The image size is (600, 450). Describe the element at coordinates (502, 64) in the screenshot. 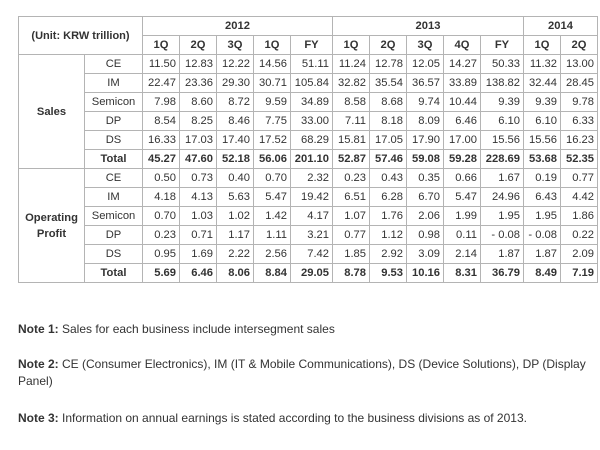

I see `value-cell: 50.33` at that location.